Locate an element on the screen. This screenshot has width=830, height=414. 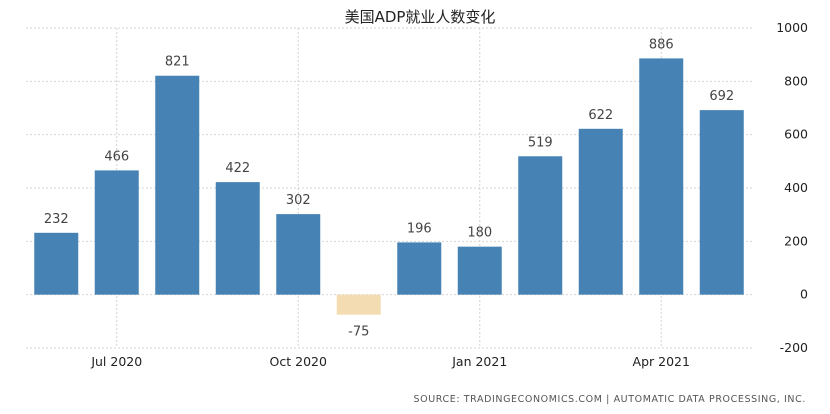
x-axis-ticks: Jul 2020 Oct 2020 Jan 2021 Apr 2021 is located at coordinates (390, 361).